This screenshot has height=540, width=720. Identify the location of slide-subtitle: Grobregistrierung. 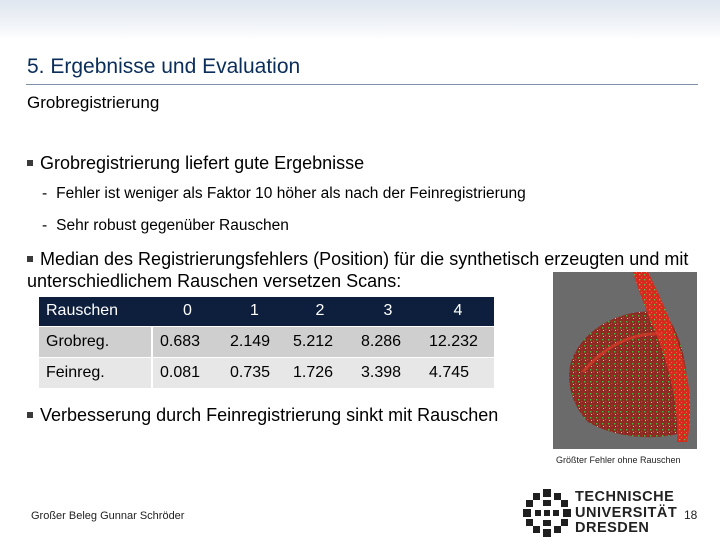
(93, 102).